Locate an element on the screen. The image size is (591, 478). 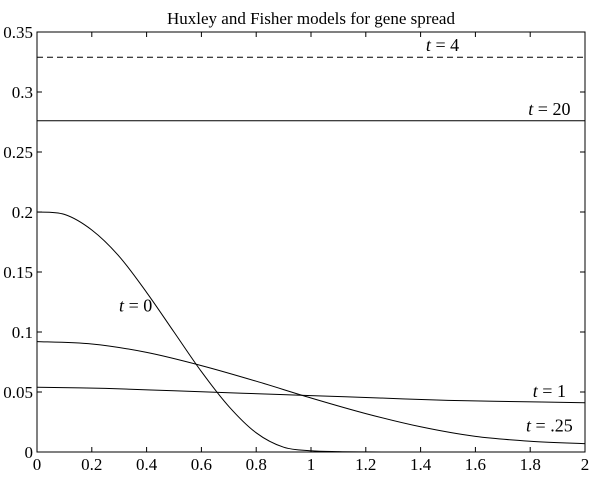
y-tick-label: 0.1 is located at coordinates (22, 332).